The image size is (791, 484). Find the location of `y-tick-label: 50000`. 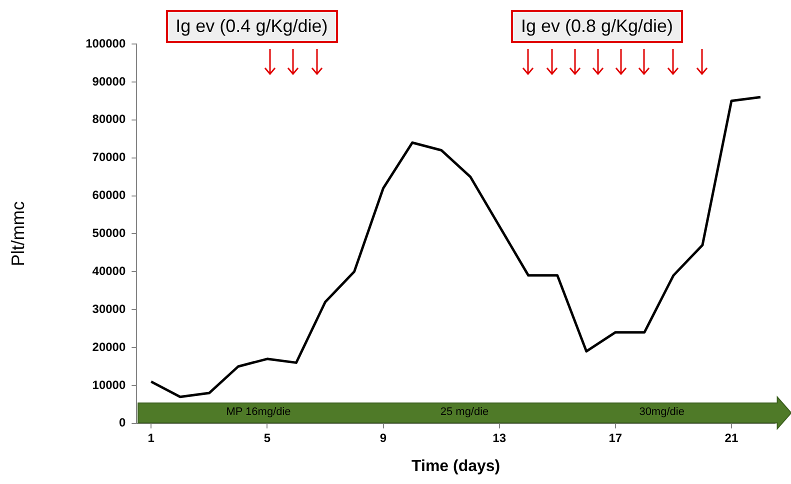

y-tick-label: 50000 is located at coordinates (109, 233).